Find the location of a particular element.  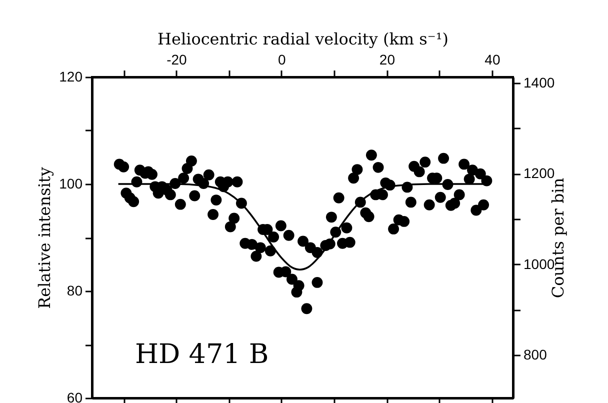

x-tick-label: 0 is located at coordinates (282, 60).